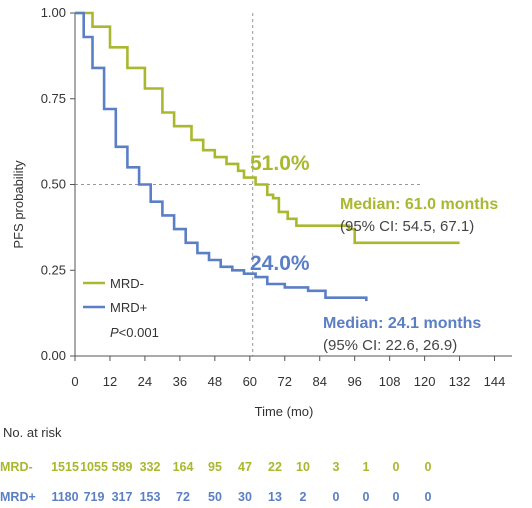 This screenshot has height=508, width=532. I want to click on p-value-prefix: P, so click(114, 332).